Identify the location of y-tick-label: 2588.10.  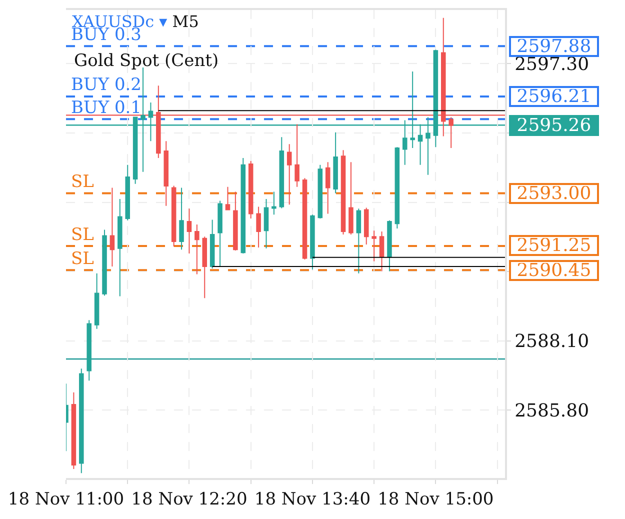
(552, 341).